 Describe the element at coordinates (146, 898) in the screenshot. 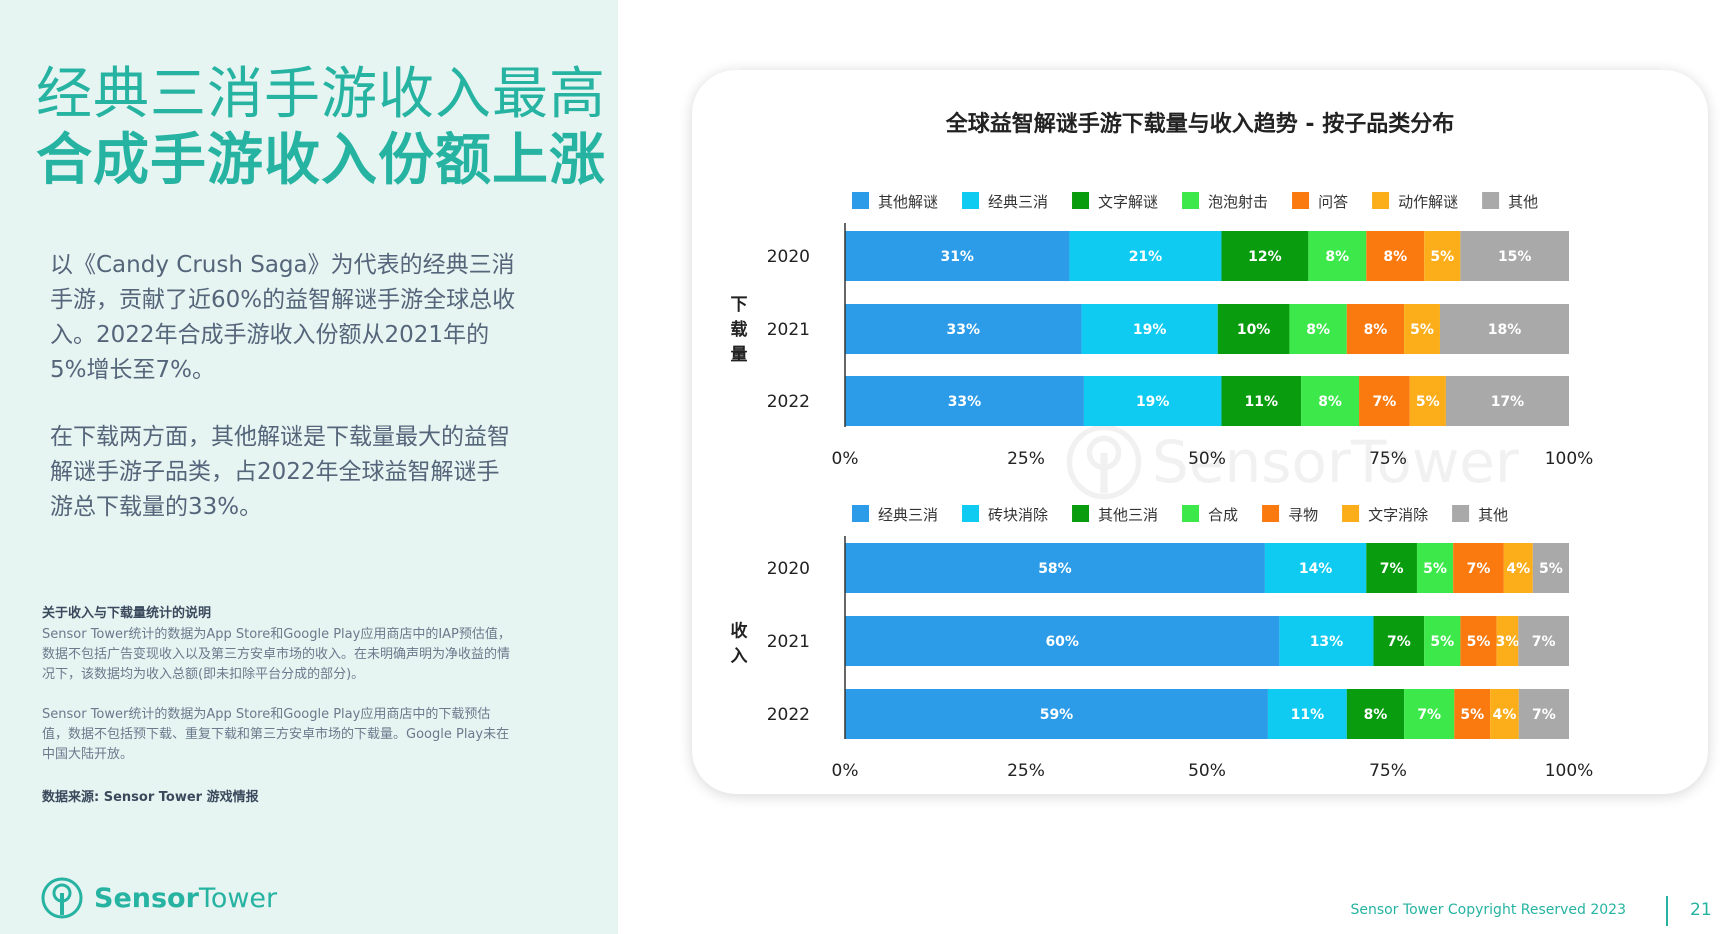

I see `logo-word-sensor: Sensor` at that location.